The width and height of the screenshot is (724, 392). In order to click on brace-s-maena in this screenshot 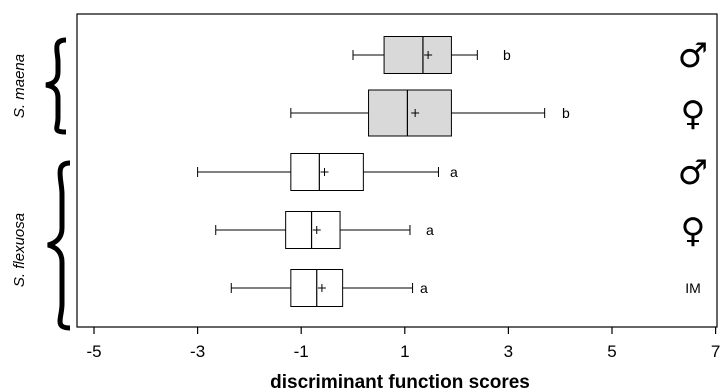, I will do `click(56, 86)`.